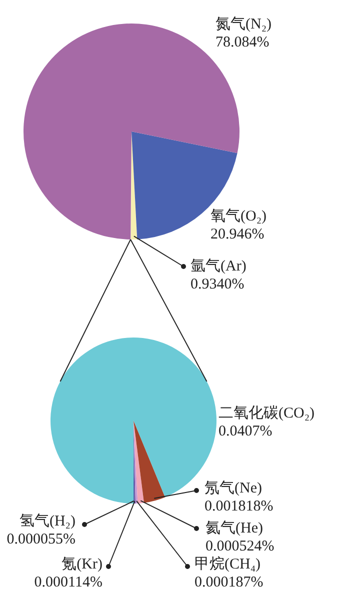  What do you see at coordinates (238, 216) in the screenshot?
I see `slice-label: 氧气(O₂)` at bounding box center [238, 216].